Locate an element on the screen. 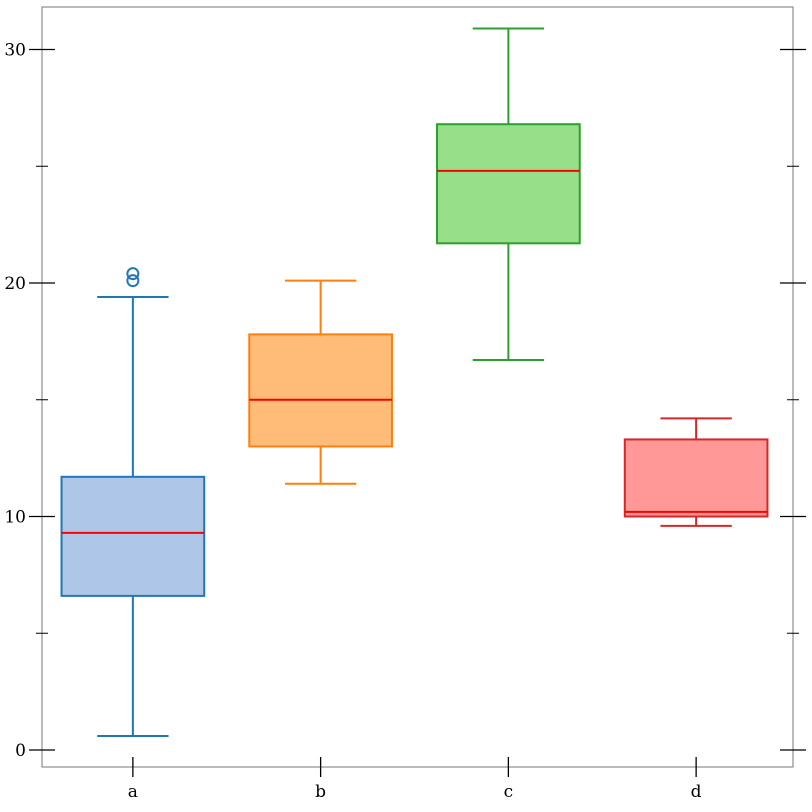 This screenshot has height=812, width=812. box-a is located at coordinates (133, 502).